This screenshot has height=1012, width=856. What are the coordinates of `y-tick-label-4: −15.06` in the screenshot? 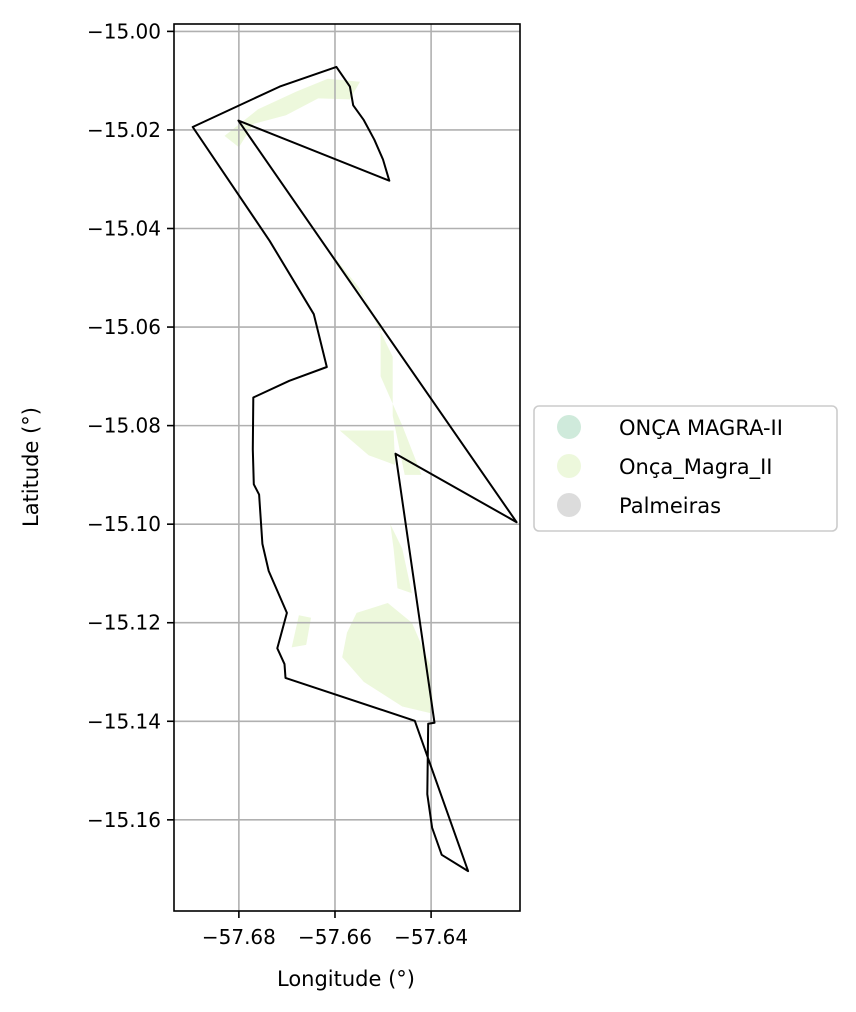 It's located at (124, 327).